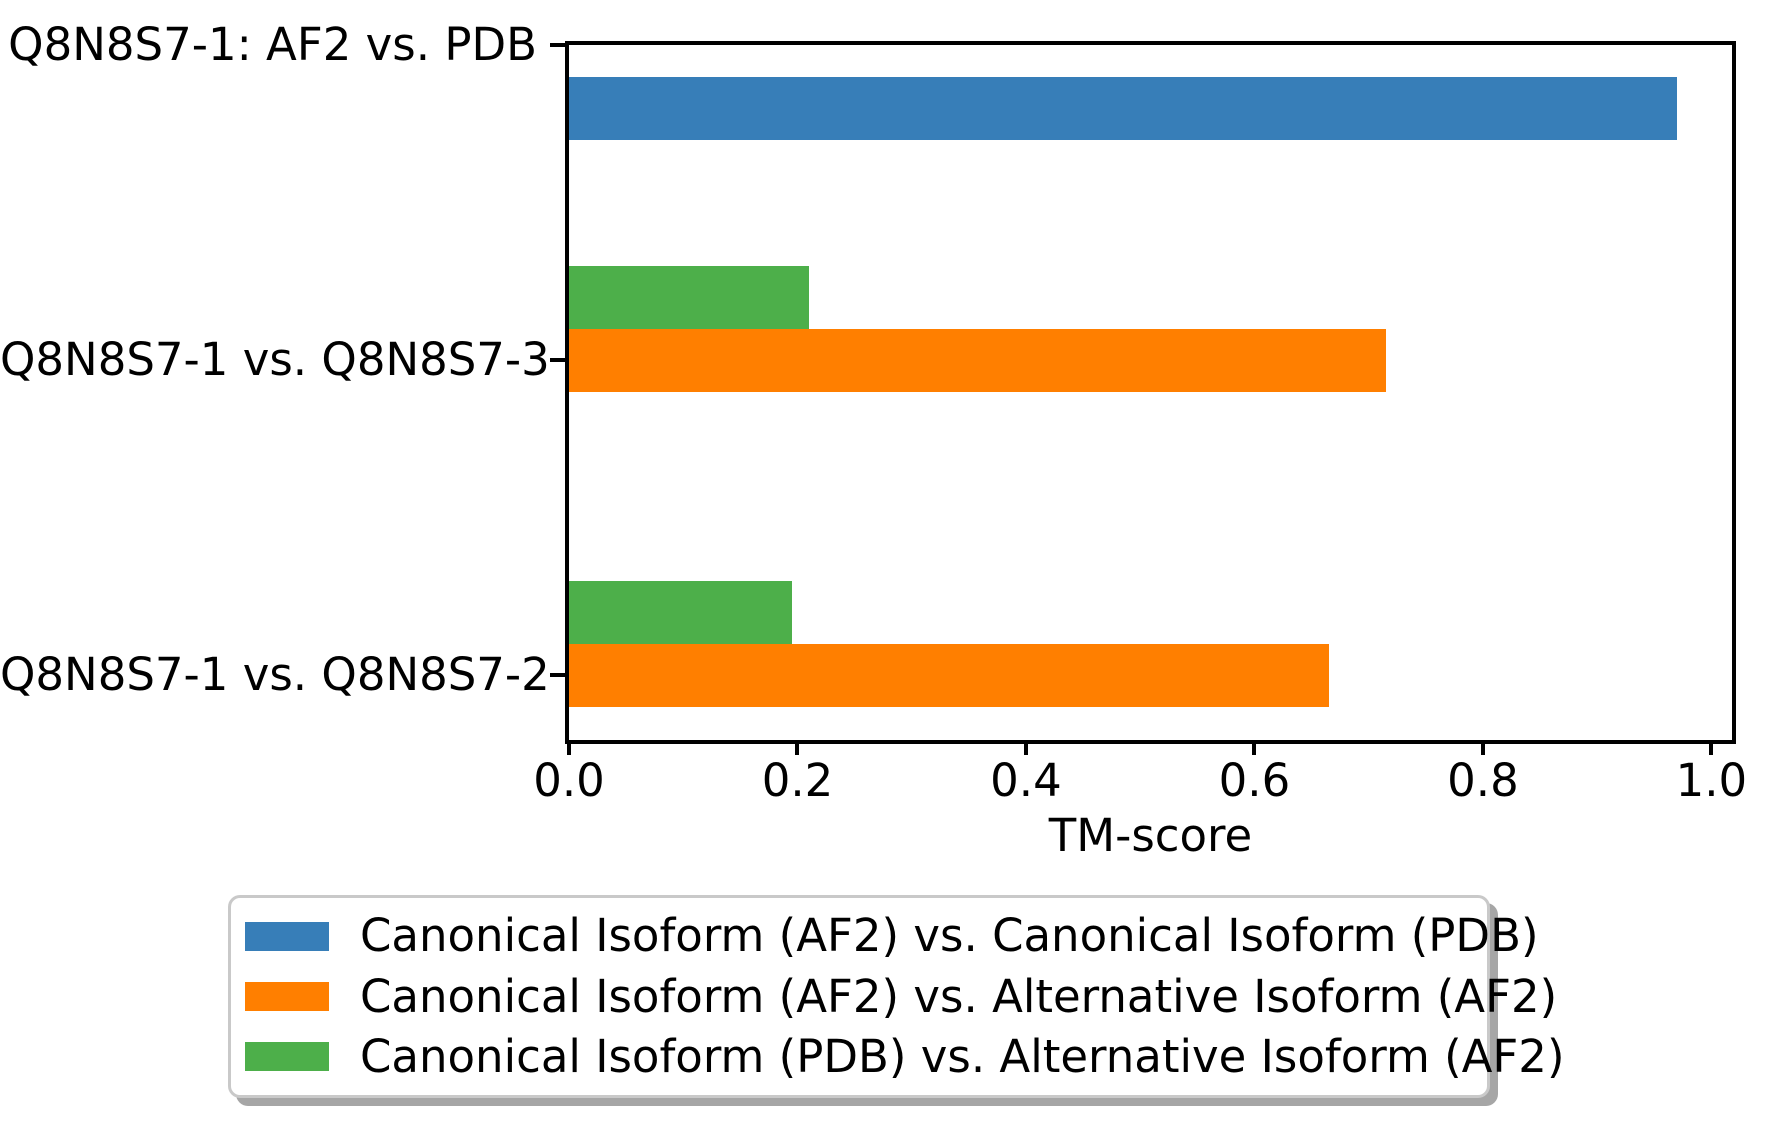 This screenshot has height=1129, width=1774. Describe the element at coordinates (1026, 780) in the screenshot. I see `x-tick-label: 0.4` at that location.